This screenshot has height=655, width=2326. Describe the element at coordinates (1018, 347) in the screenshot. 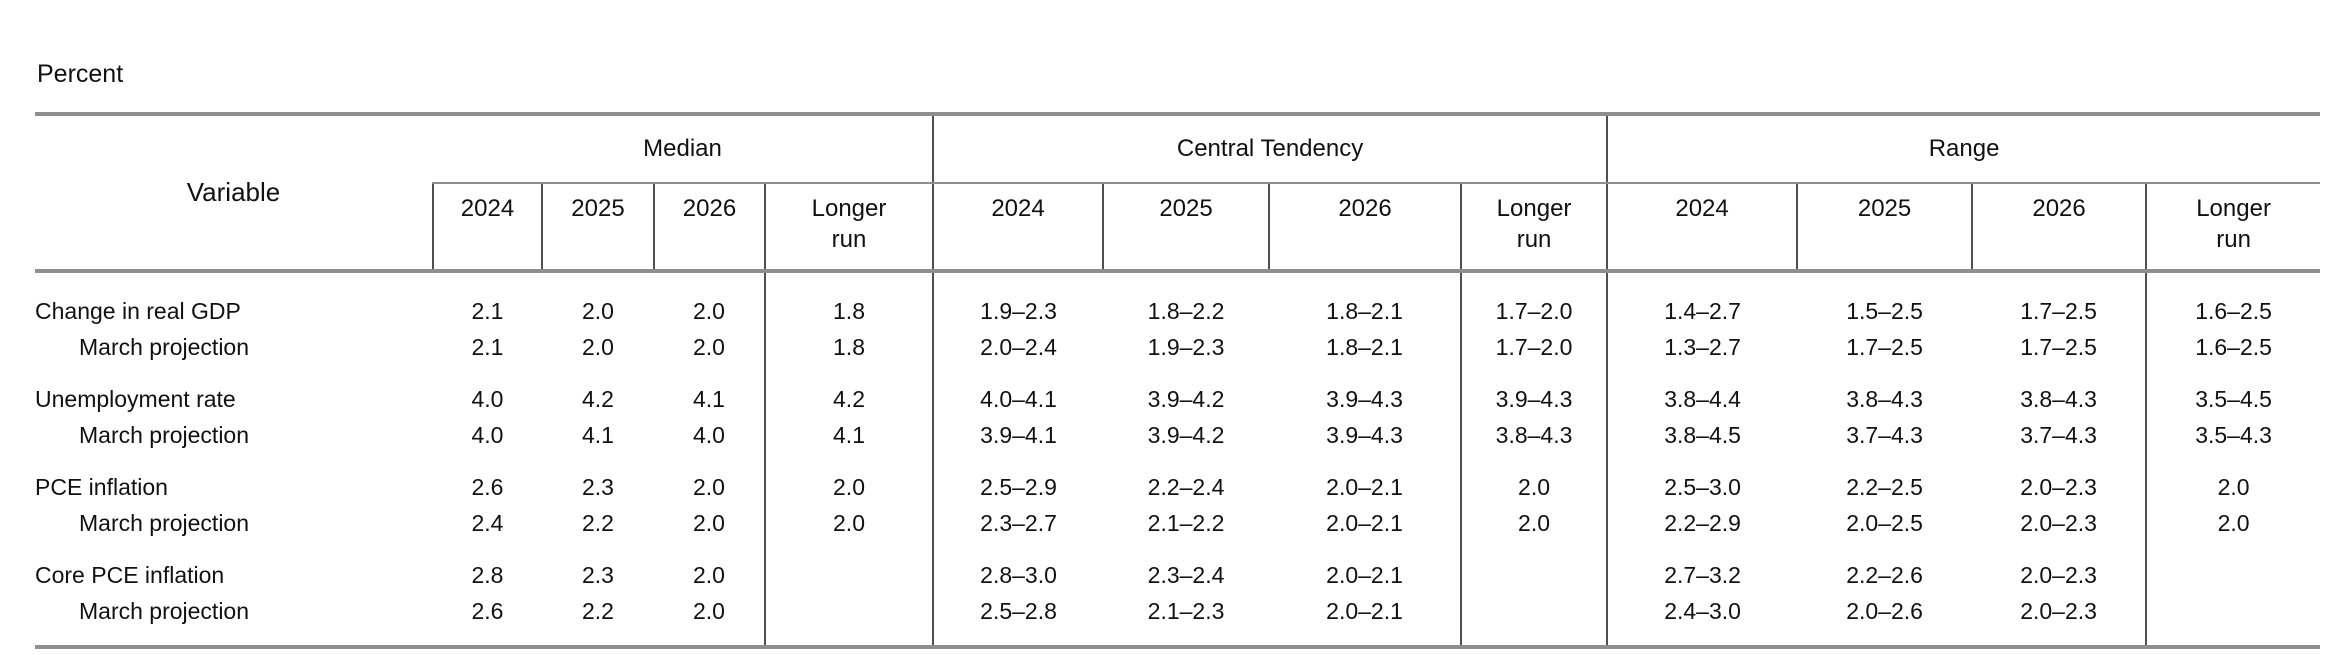

I see `central-tendency-value-cell: 2.0–2.4` at that location.